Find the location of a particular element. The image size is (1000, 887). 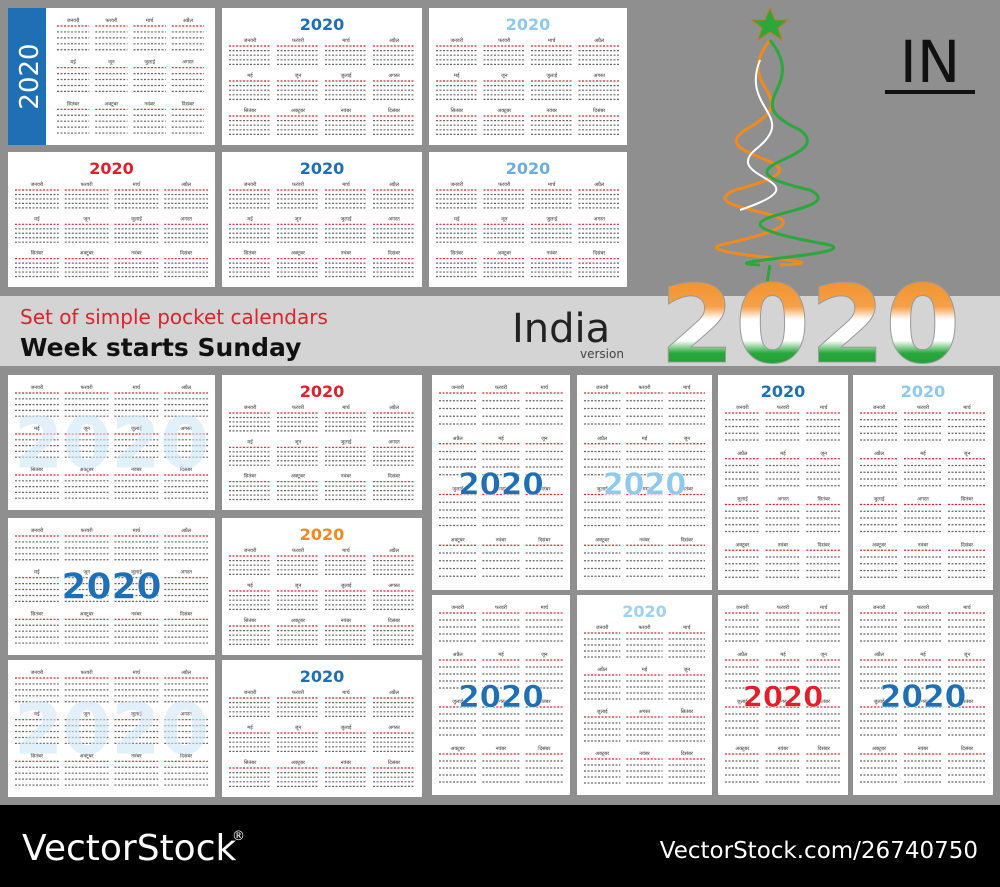

card-year: 2020 is located at coordinates (500, 697).